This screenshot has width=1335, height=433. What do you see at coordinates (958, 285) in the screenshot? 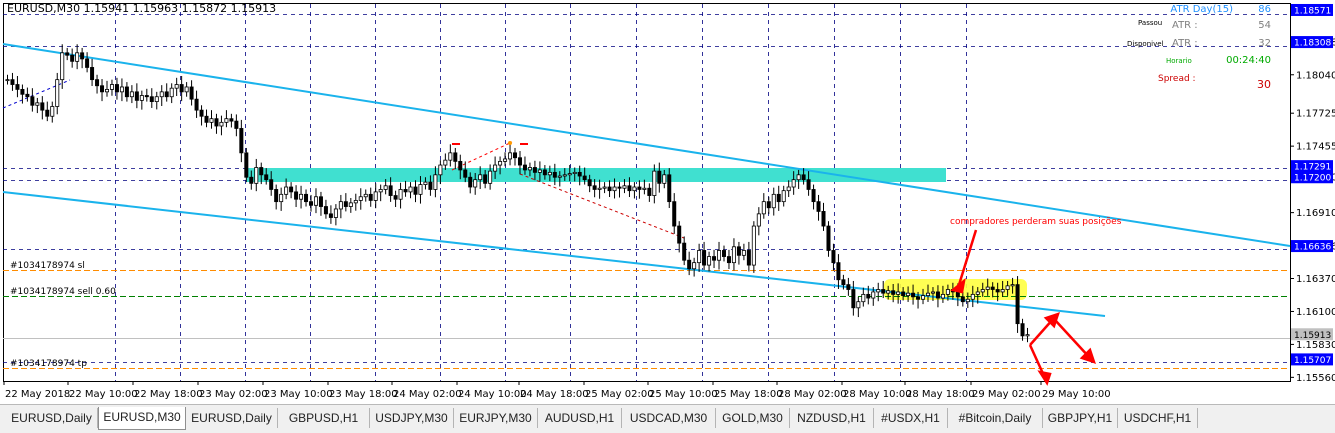
I see `arrow-annotation-head` at bounding box center [958, 285].